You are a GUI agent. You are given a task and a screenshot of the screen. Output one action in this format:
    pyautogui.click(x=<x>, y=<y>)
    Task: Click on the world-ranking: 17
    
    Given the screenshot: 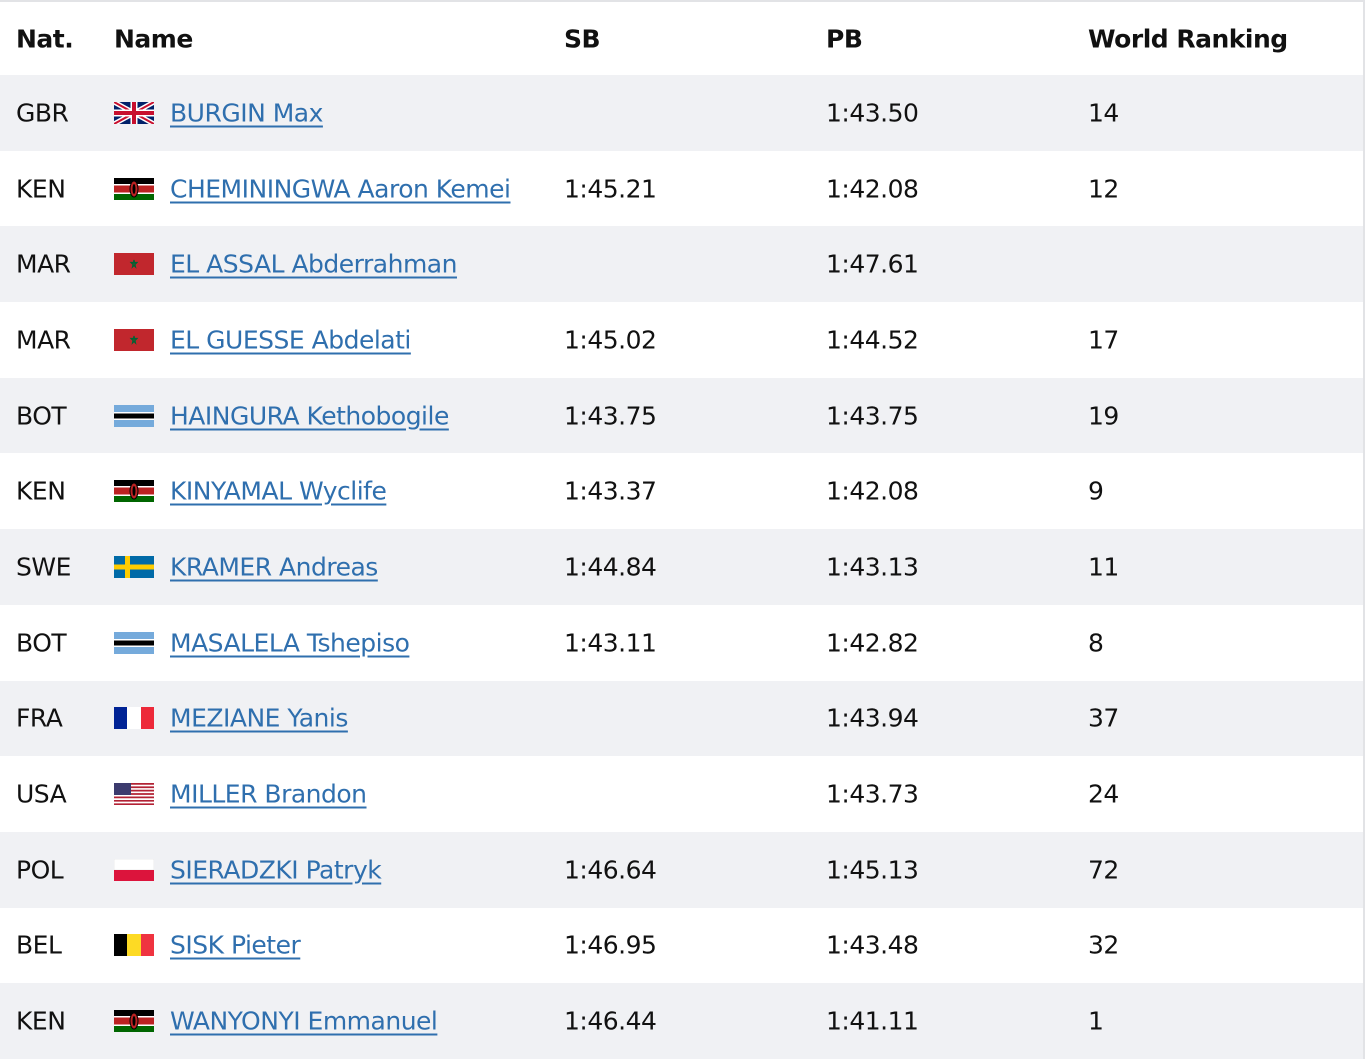 What is the action you would take?
    pyautogui.click(x=1103, y=340)
    